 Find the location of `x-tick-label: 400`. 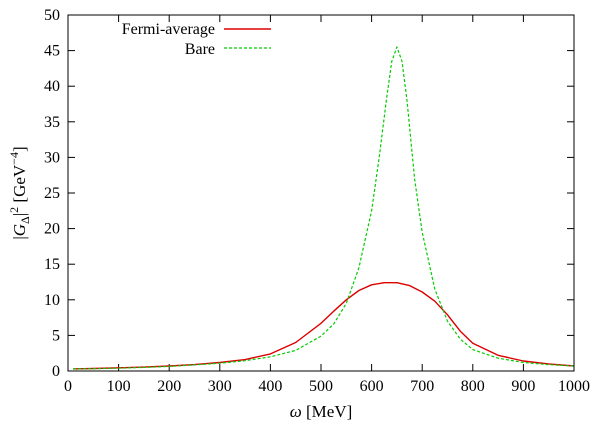

x-tick-label: 400 is located at coordinates (270, 386).